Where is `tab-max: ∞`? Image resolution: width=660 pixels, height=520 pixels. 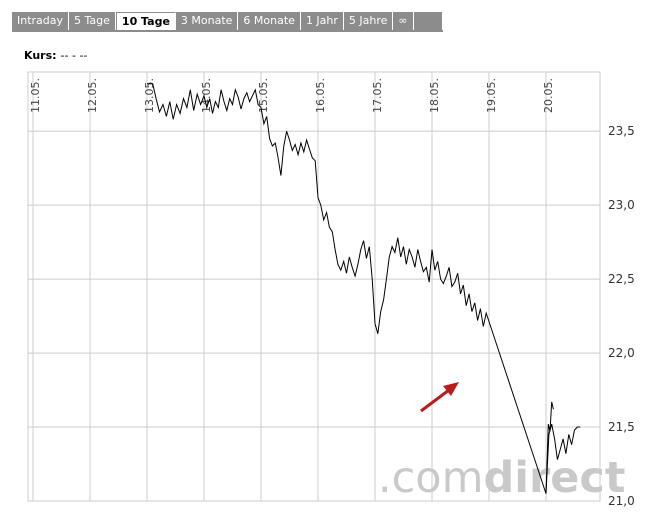 tab-max: ∞ is located at coordinates (403, 21).